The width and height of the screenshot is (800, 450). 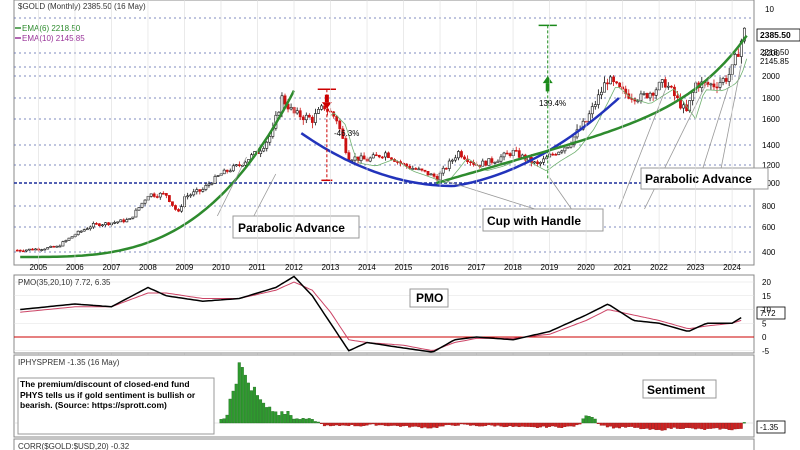 I want to click on rise-pct: 139.4%, so click(x=552, y=103).